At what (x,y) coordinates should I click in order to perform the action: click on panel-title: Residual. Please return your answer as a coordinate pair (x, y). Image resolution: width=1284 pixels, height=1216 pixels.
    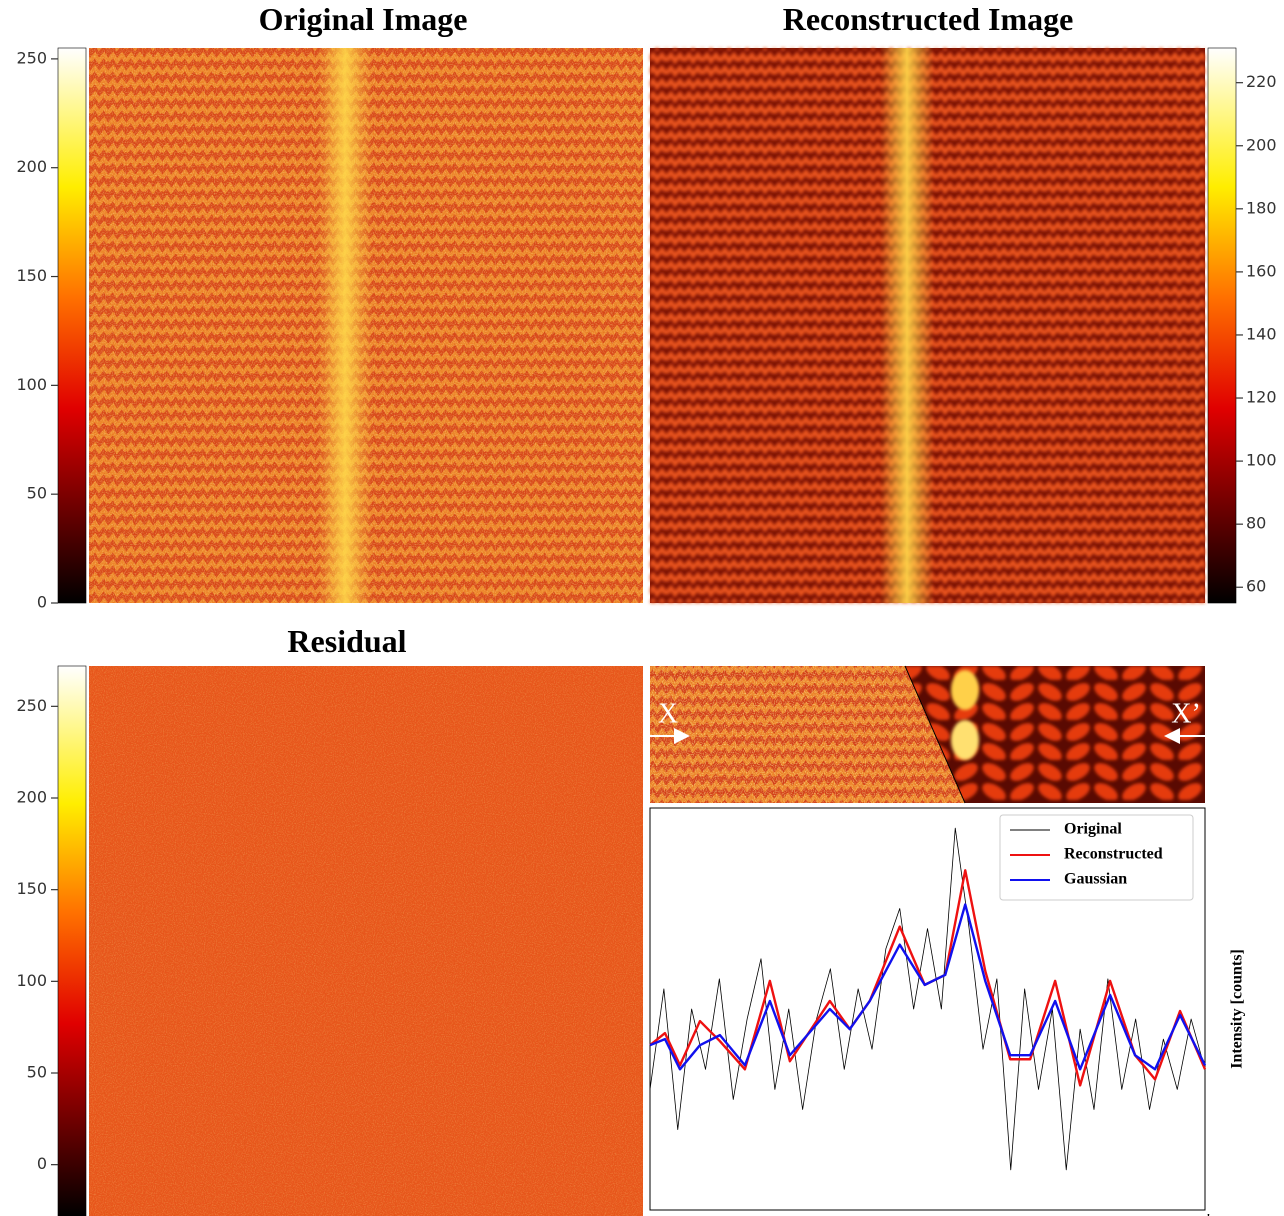
    Looking at the image, I should click on (346, 641).